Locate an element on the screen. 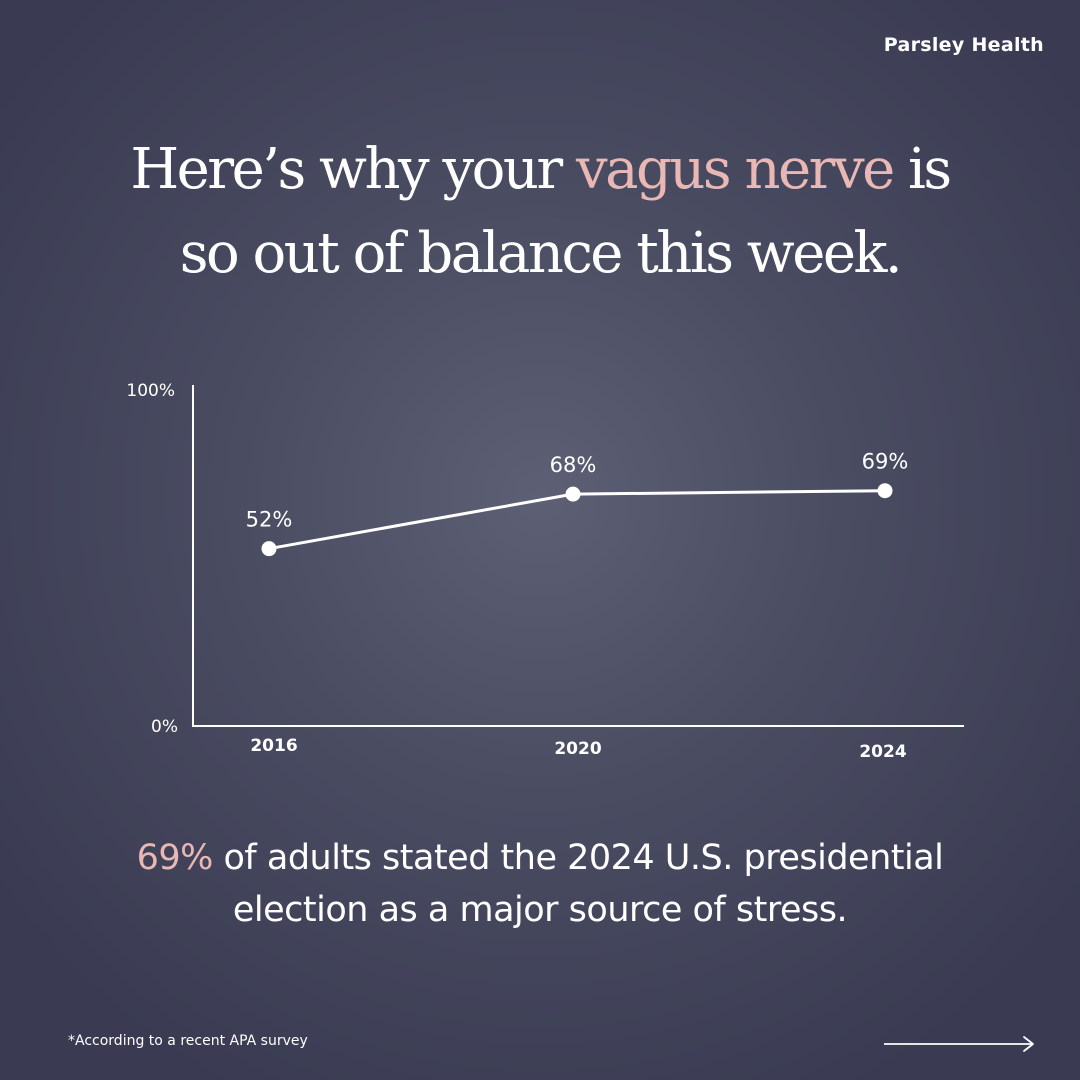  brand-logo-text: Parsley Health is located at coordinates (963, 45).